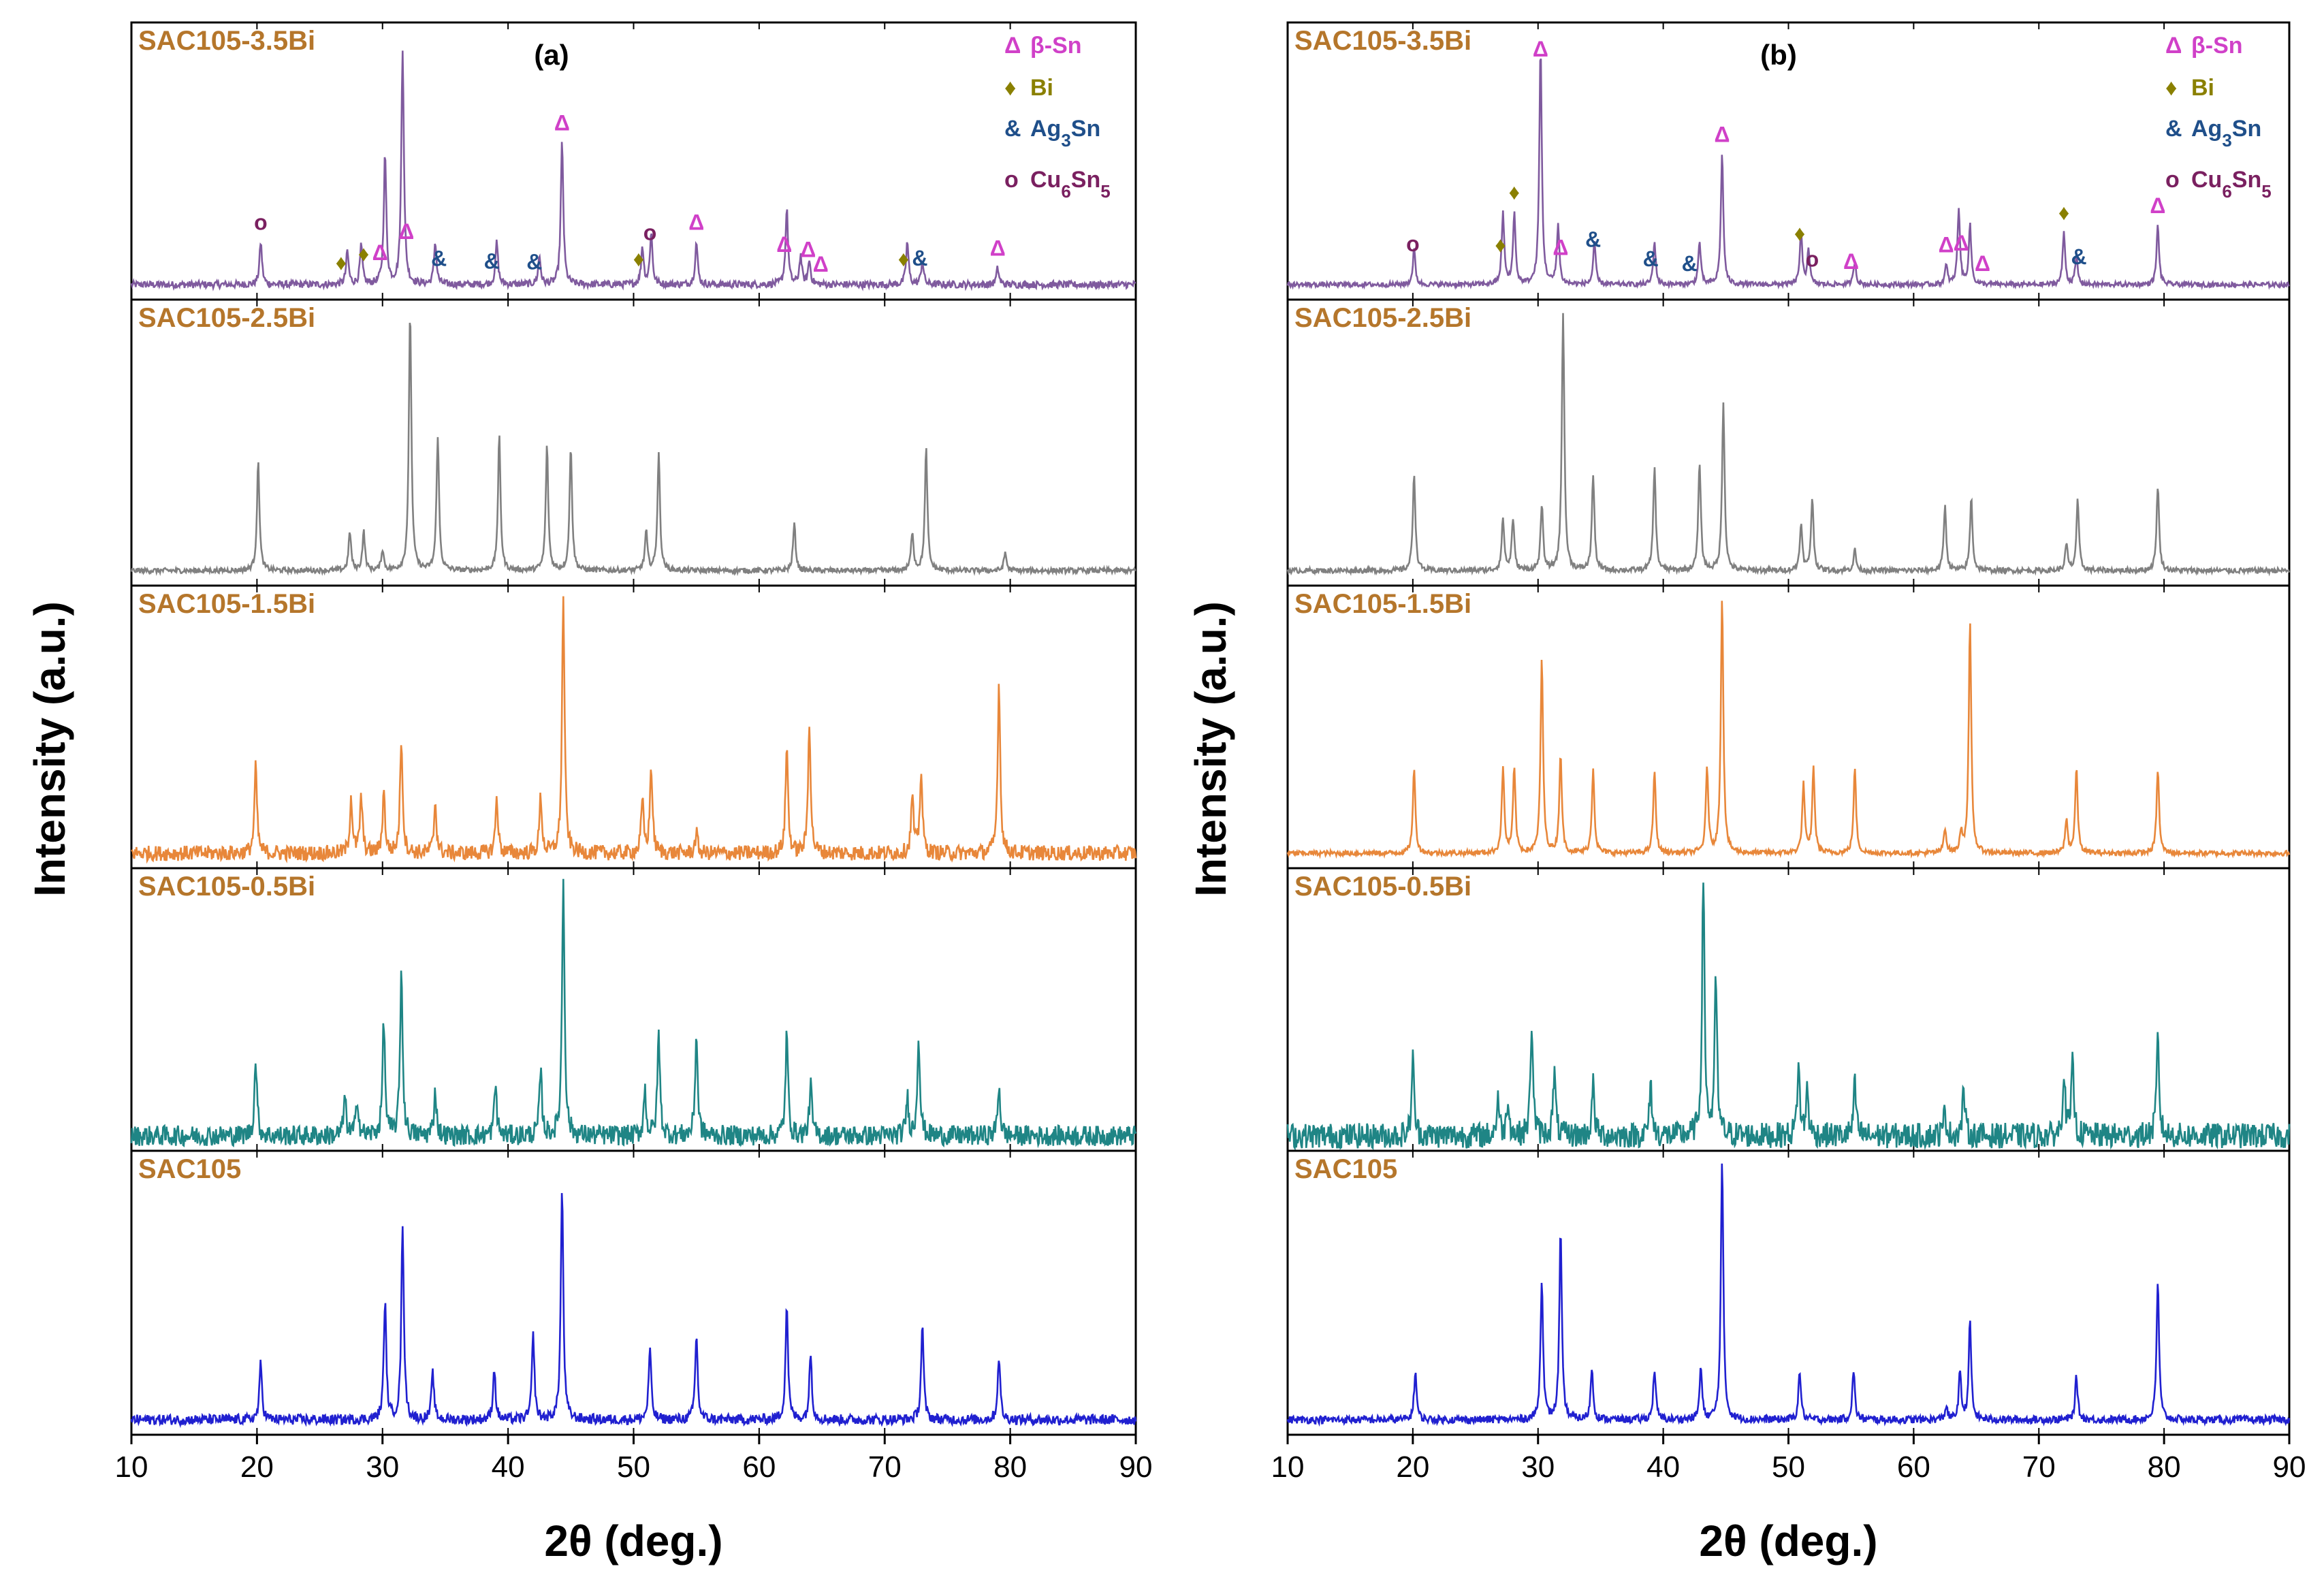 Image resolution: width=2324 pixels, height=1590 pixels. What do you see at coordinates (633, 1467) in the screenshot?
I see `x-tick-label: 50` at bounding box center [633, 1467].